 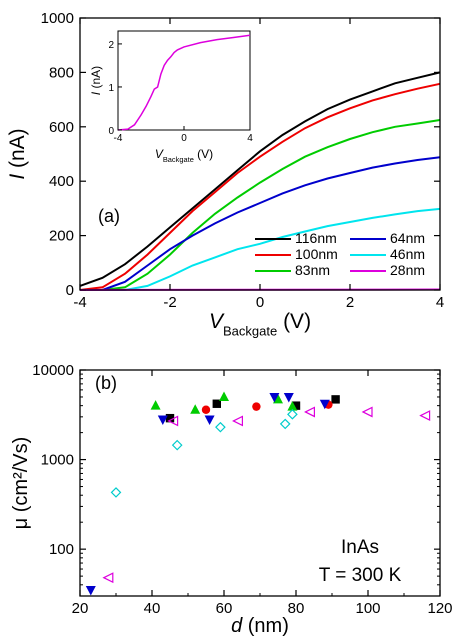 What do you see at coordinates (80, 608) in the screenshot?
I see `x-tick-label-b: 20` at bounding box center [80, 608].